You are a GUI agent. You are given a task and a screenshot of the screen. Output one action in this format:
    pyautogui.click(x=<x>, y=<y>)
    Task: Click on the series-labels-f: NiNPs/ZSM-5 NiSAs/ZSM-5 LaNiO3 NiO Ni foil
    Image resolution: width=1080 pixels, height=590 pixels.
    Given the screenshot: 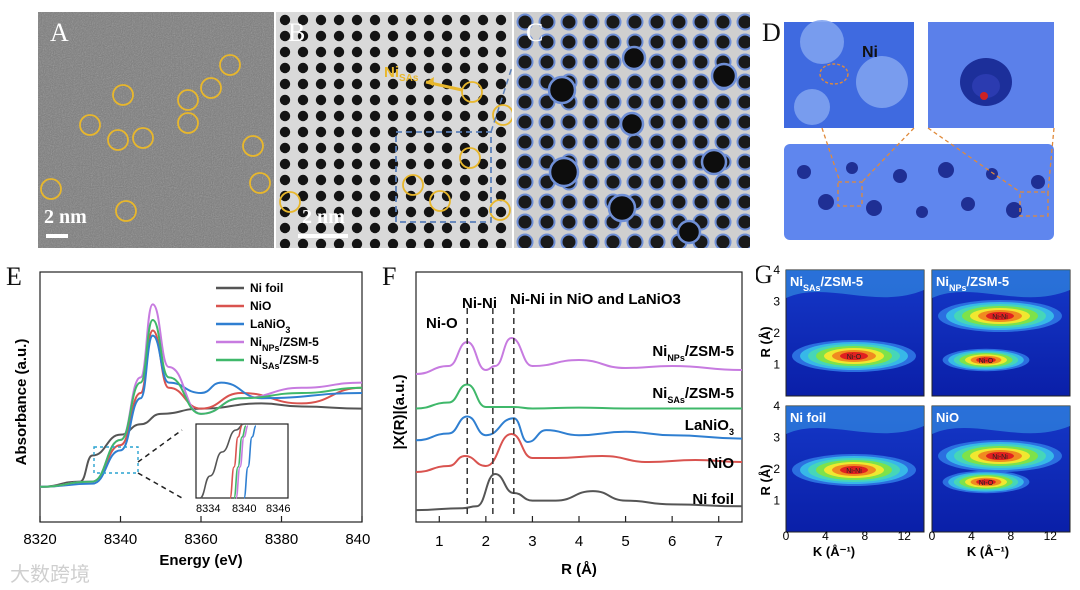 What is the action you would take?
    pyautogui.click(x=693, y=425)
    